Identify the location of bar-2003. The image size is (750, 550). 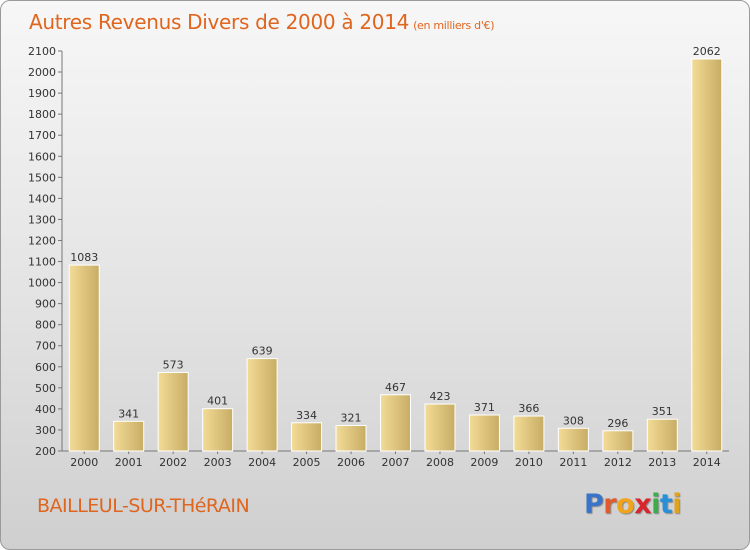
(218, 430).